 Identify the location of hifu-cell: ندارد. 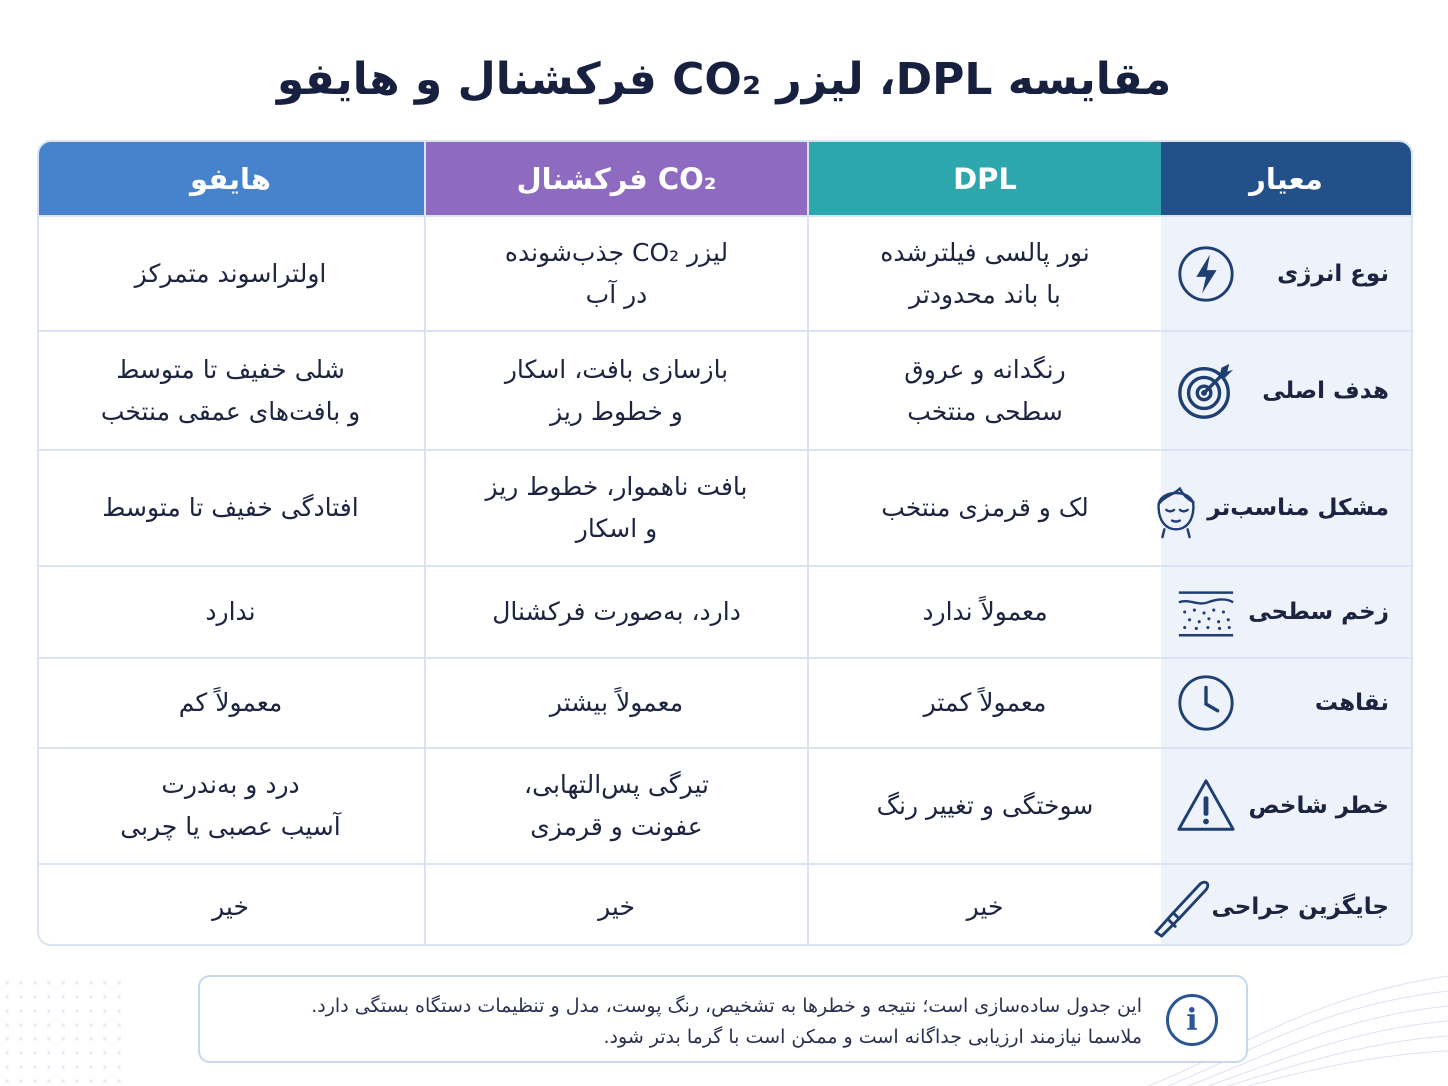
(231, 612).